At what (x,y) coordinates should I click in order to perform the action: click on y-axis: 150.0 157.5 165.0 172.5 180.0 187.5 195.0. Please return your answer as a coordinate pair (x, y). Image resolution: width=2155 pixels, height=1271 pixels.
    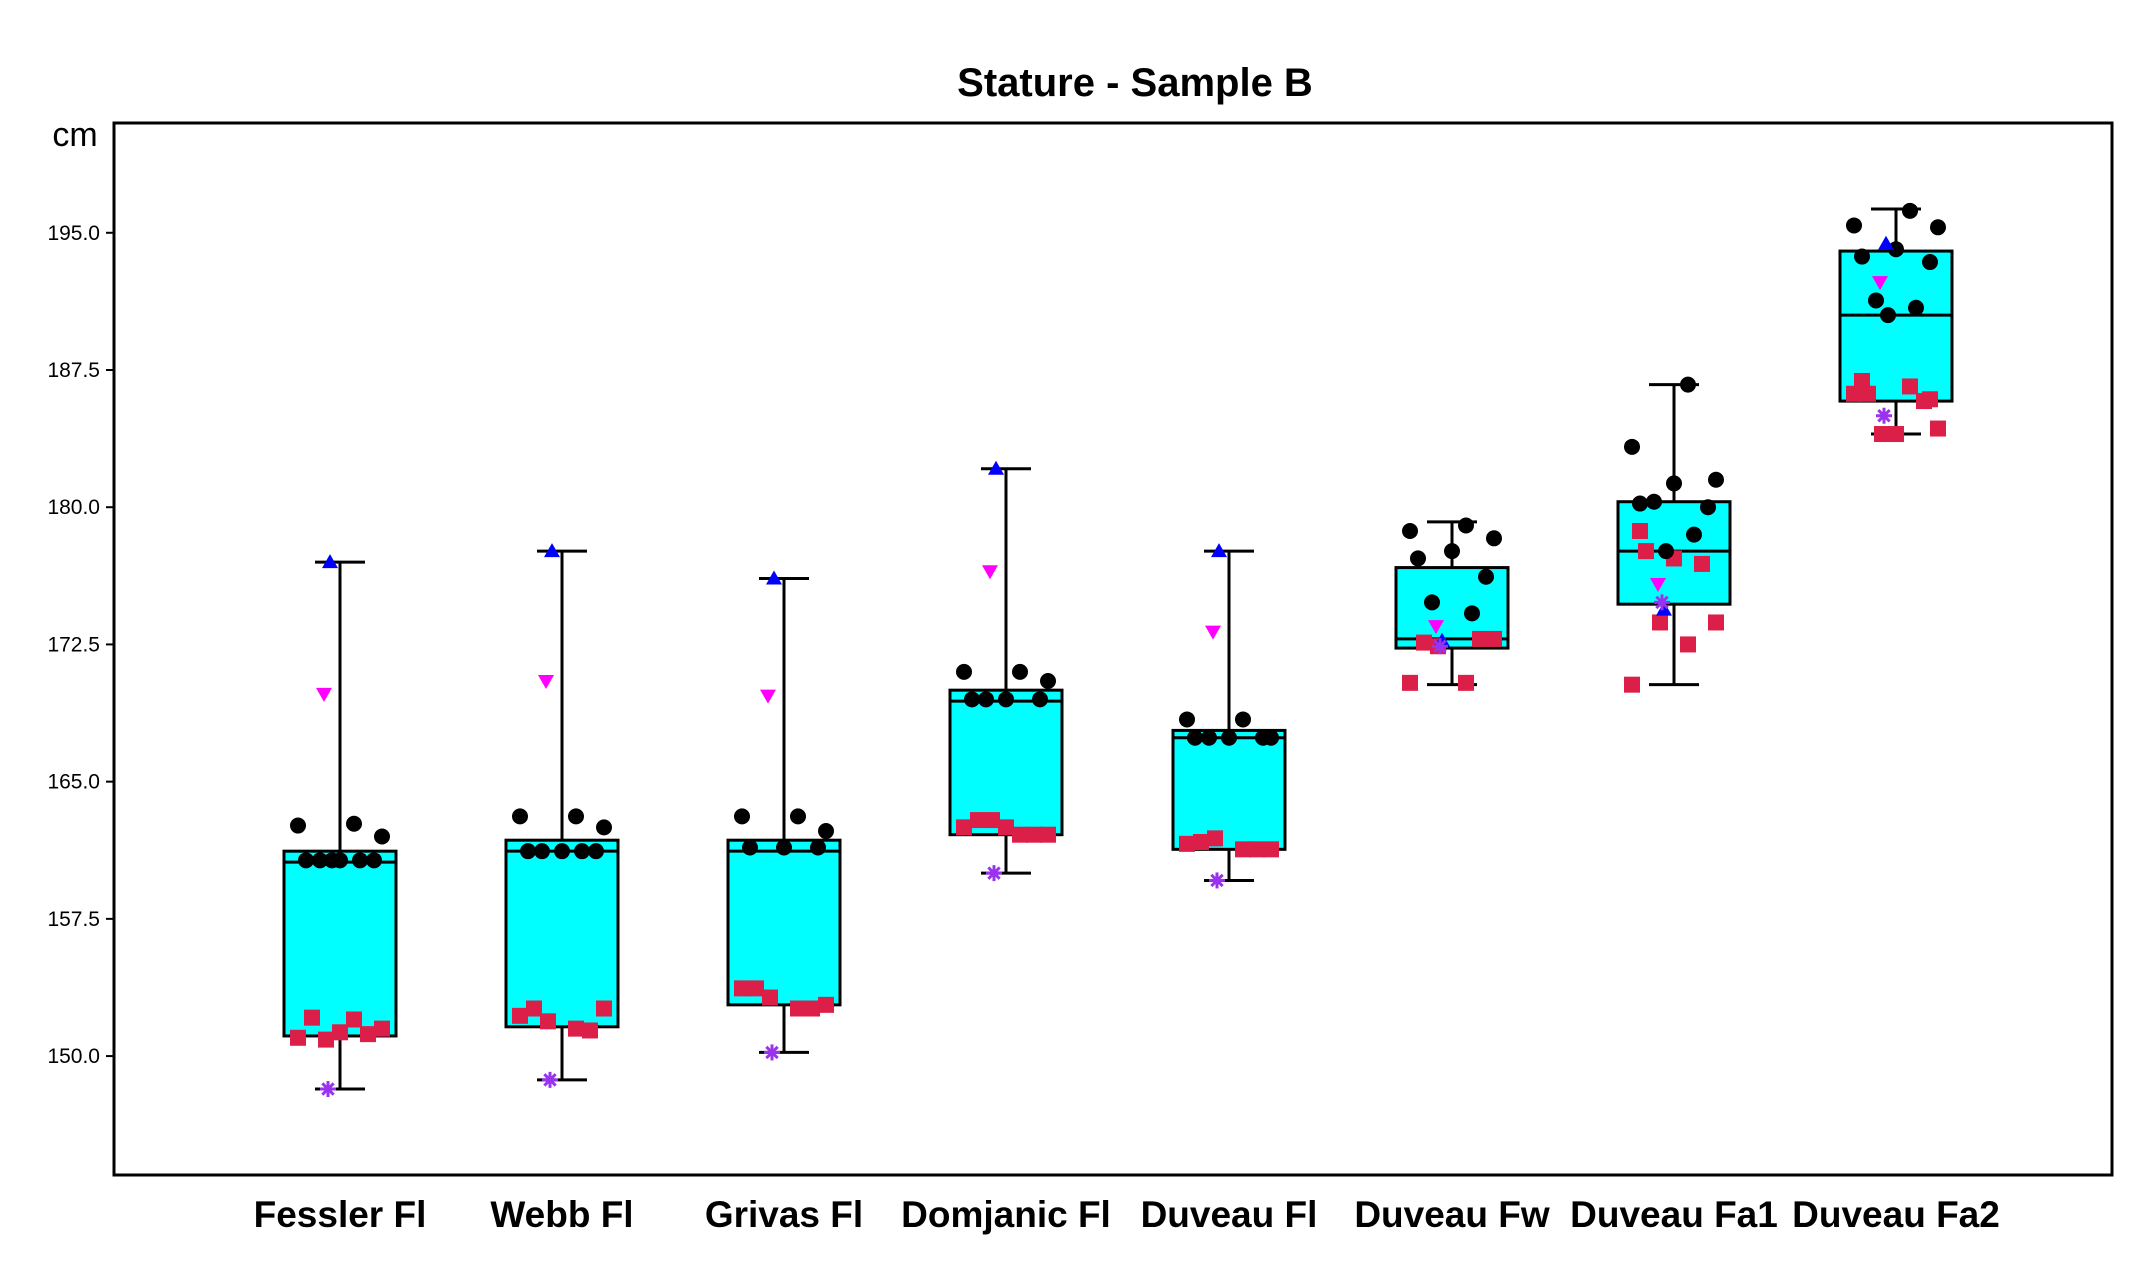
    Looking at the image, I should click on (80, 645).